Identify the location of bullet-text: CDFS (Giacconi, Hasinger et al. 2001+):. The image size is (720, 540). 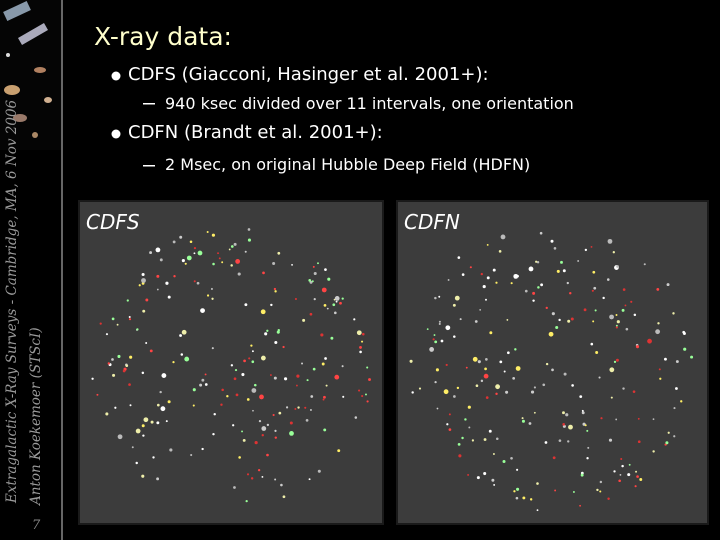
(308, 74).